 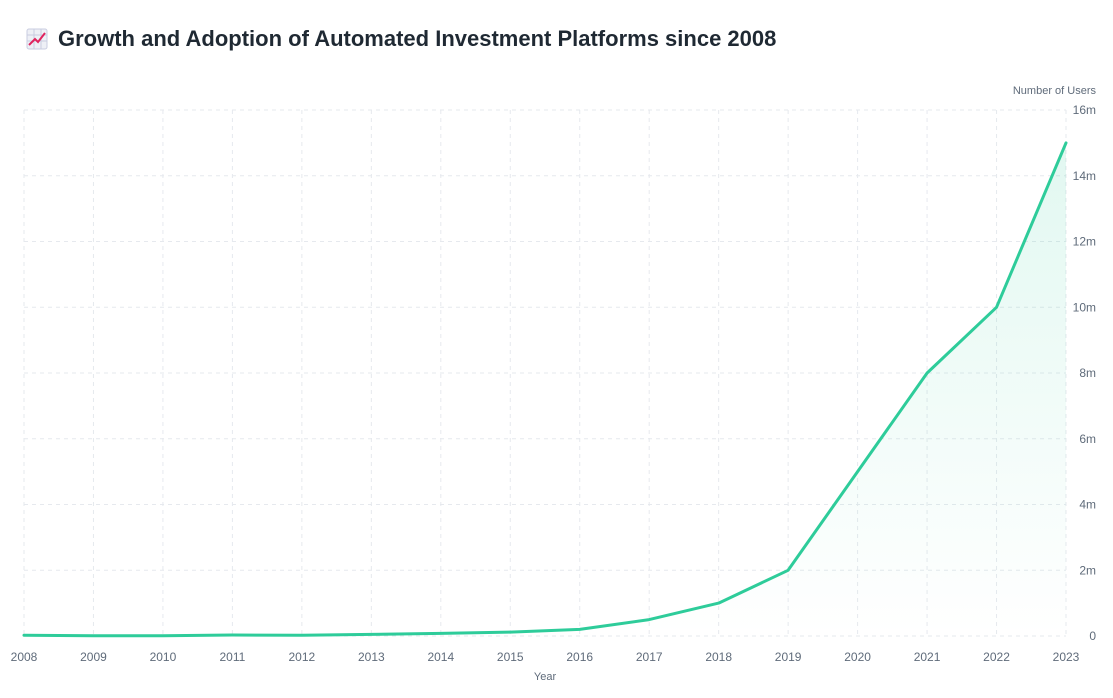 I want to click on y-tick-label: 8m, so click(x=1087, y=373).